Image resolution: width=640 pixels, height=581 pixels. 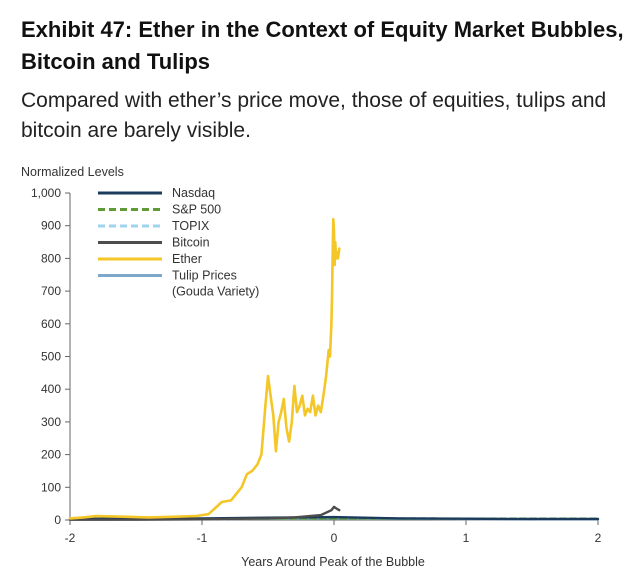 What do you see at coordinates (57, 520) in the screenshot?
I see `y-tick-label: 0` at bounding box center [57, 520].